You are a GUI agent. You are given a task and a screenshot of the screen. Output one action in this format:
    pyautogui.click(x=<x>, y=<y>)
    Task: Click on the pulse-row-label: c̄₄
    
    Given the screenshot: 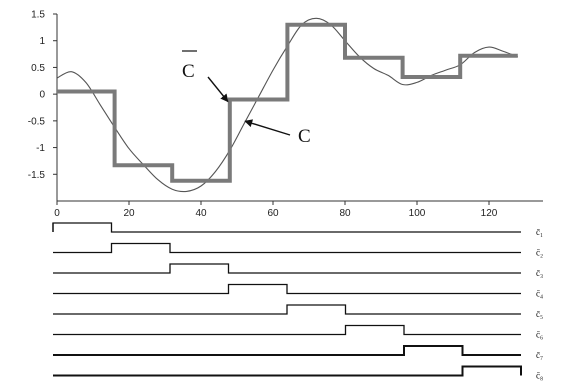 What is the action you would take?
    pyautogui.click(x=539, y=294)
    